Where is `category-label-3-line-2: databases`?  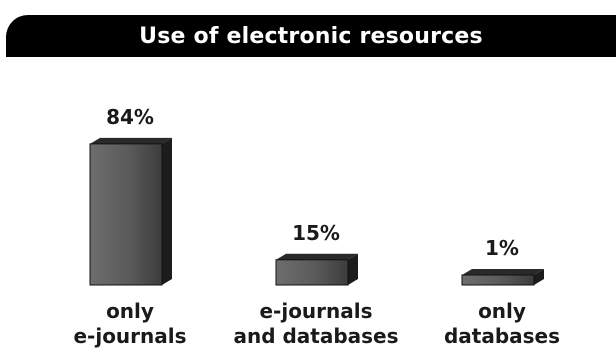 category-label-3-line-2: databases is located at coordinates (502, 336).